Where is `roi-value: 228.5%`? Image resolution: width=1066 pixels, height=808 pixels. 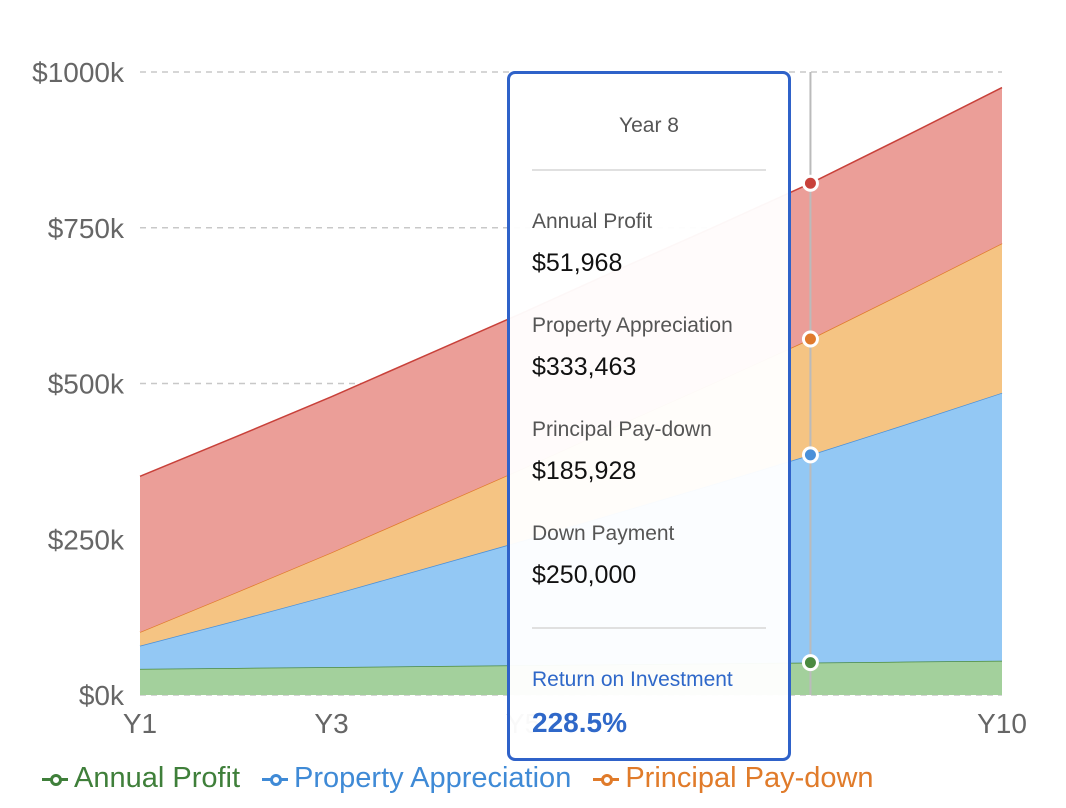
roi-value: 228.5% is located at coordinates (579, 722).